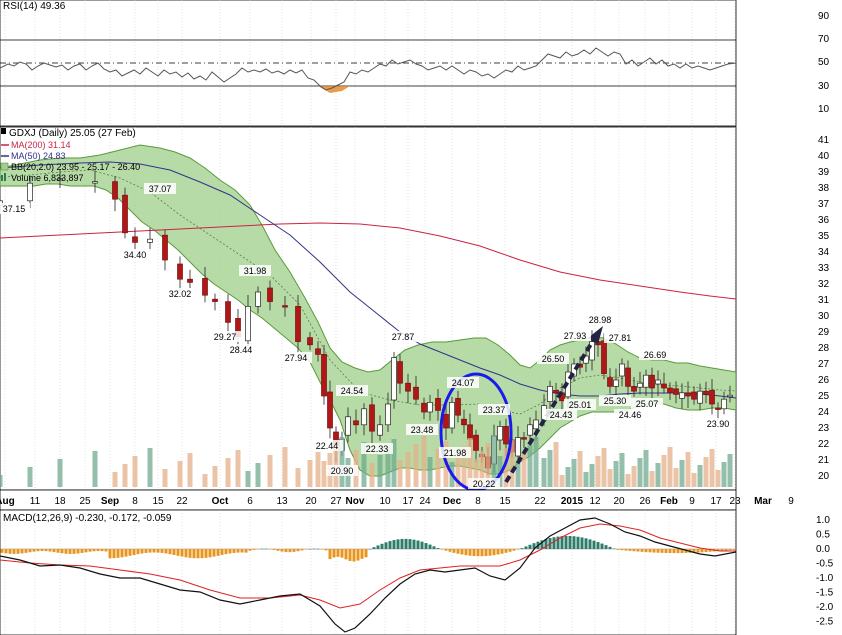 The image size is (842, 635). I want to click on price-y-tick: 33, so click(824, 268).